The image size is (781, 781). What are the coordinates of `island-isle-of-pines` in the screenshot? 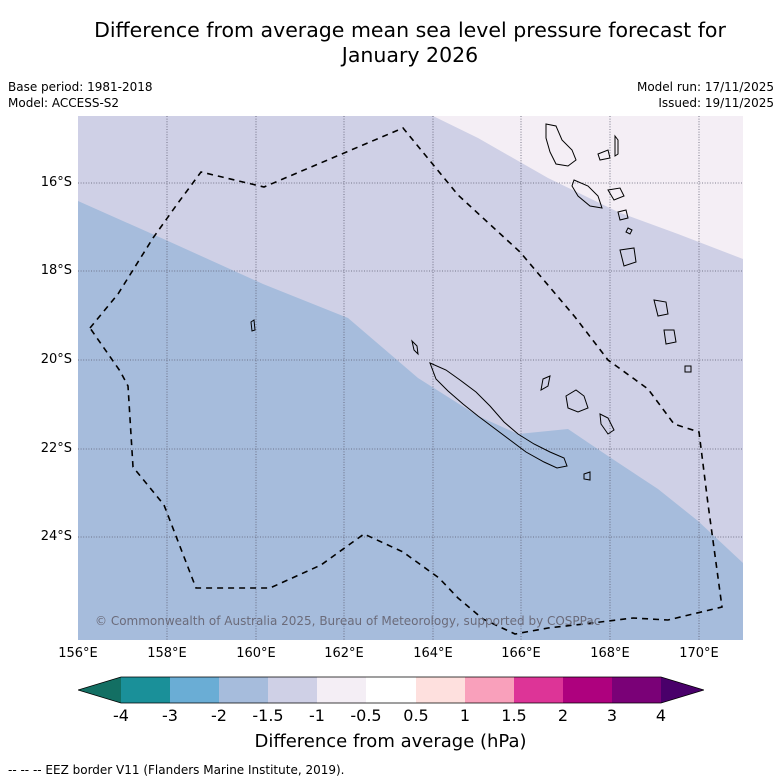 It's located at (587, 476).